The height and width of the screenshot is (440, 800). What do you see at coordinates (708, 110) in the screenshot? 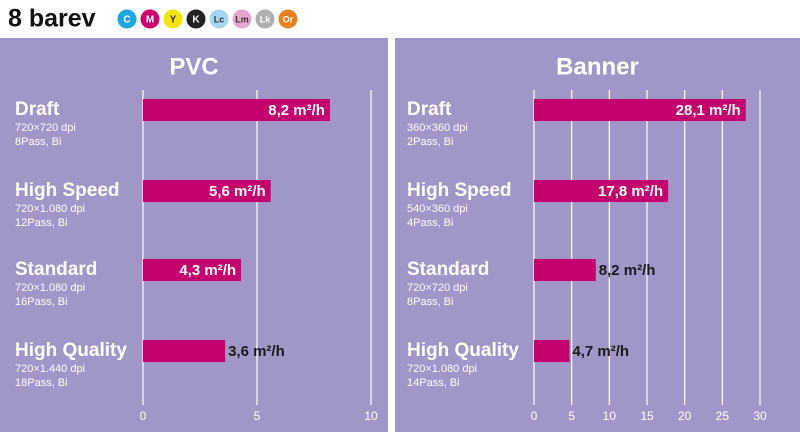
I see `value-label: 28,1 m²/h` at bounding box center [708, 110].